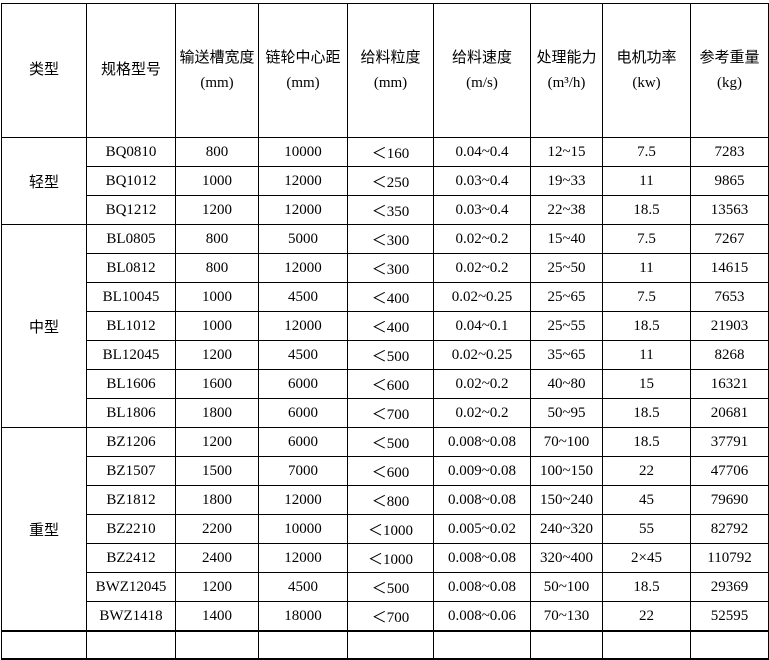 The height and width of the screenshot is (660, 769). What do you see at coordinates (131, 587) in the screenshot?
I see `cell-model: BWZ12045` at bounding box center [131, 587].